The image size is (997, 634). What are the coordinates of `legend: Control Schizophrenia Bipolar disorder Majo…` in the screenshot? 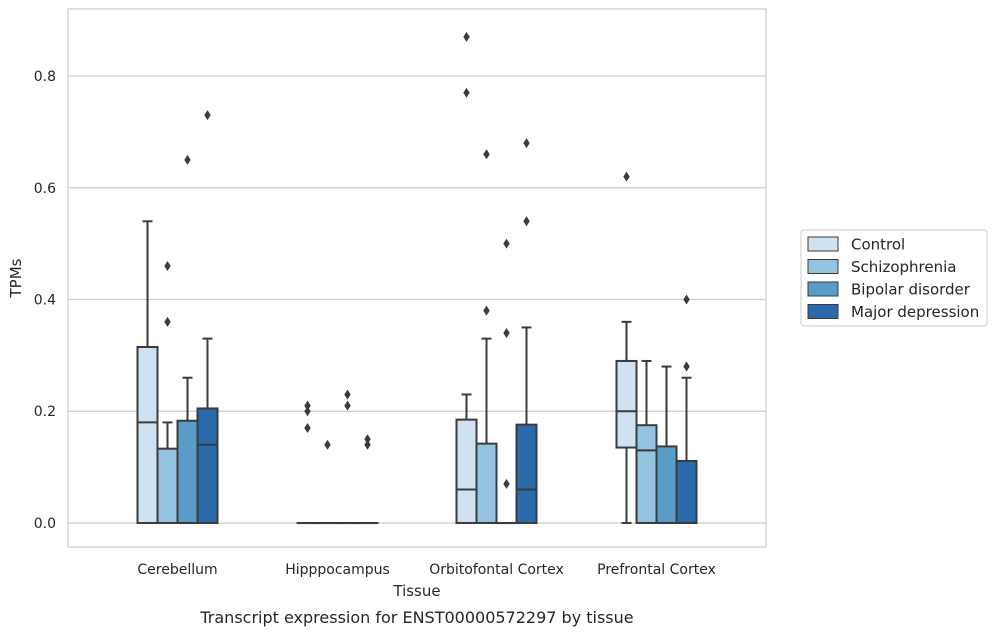 It's located at (894, 278).